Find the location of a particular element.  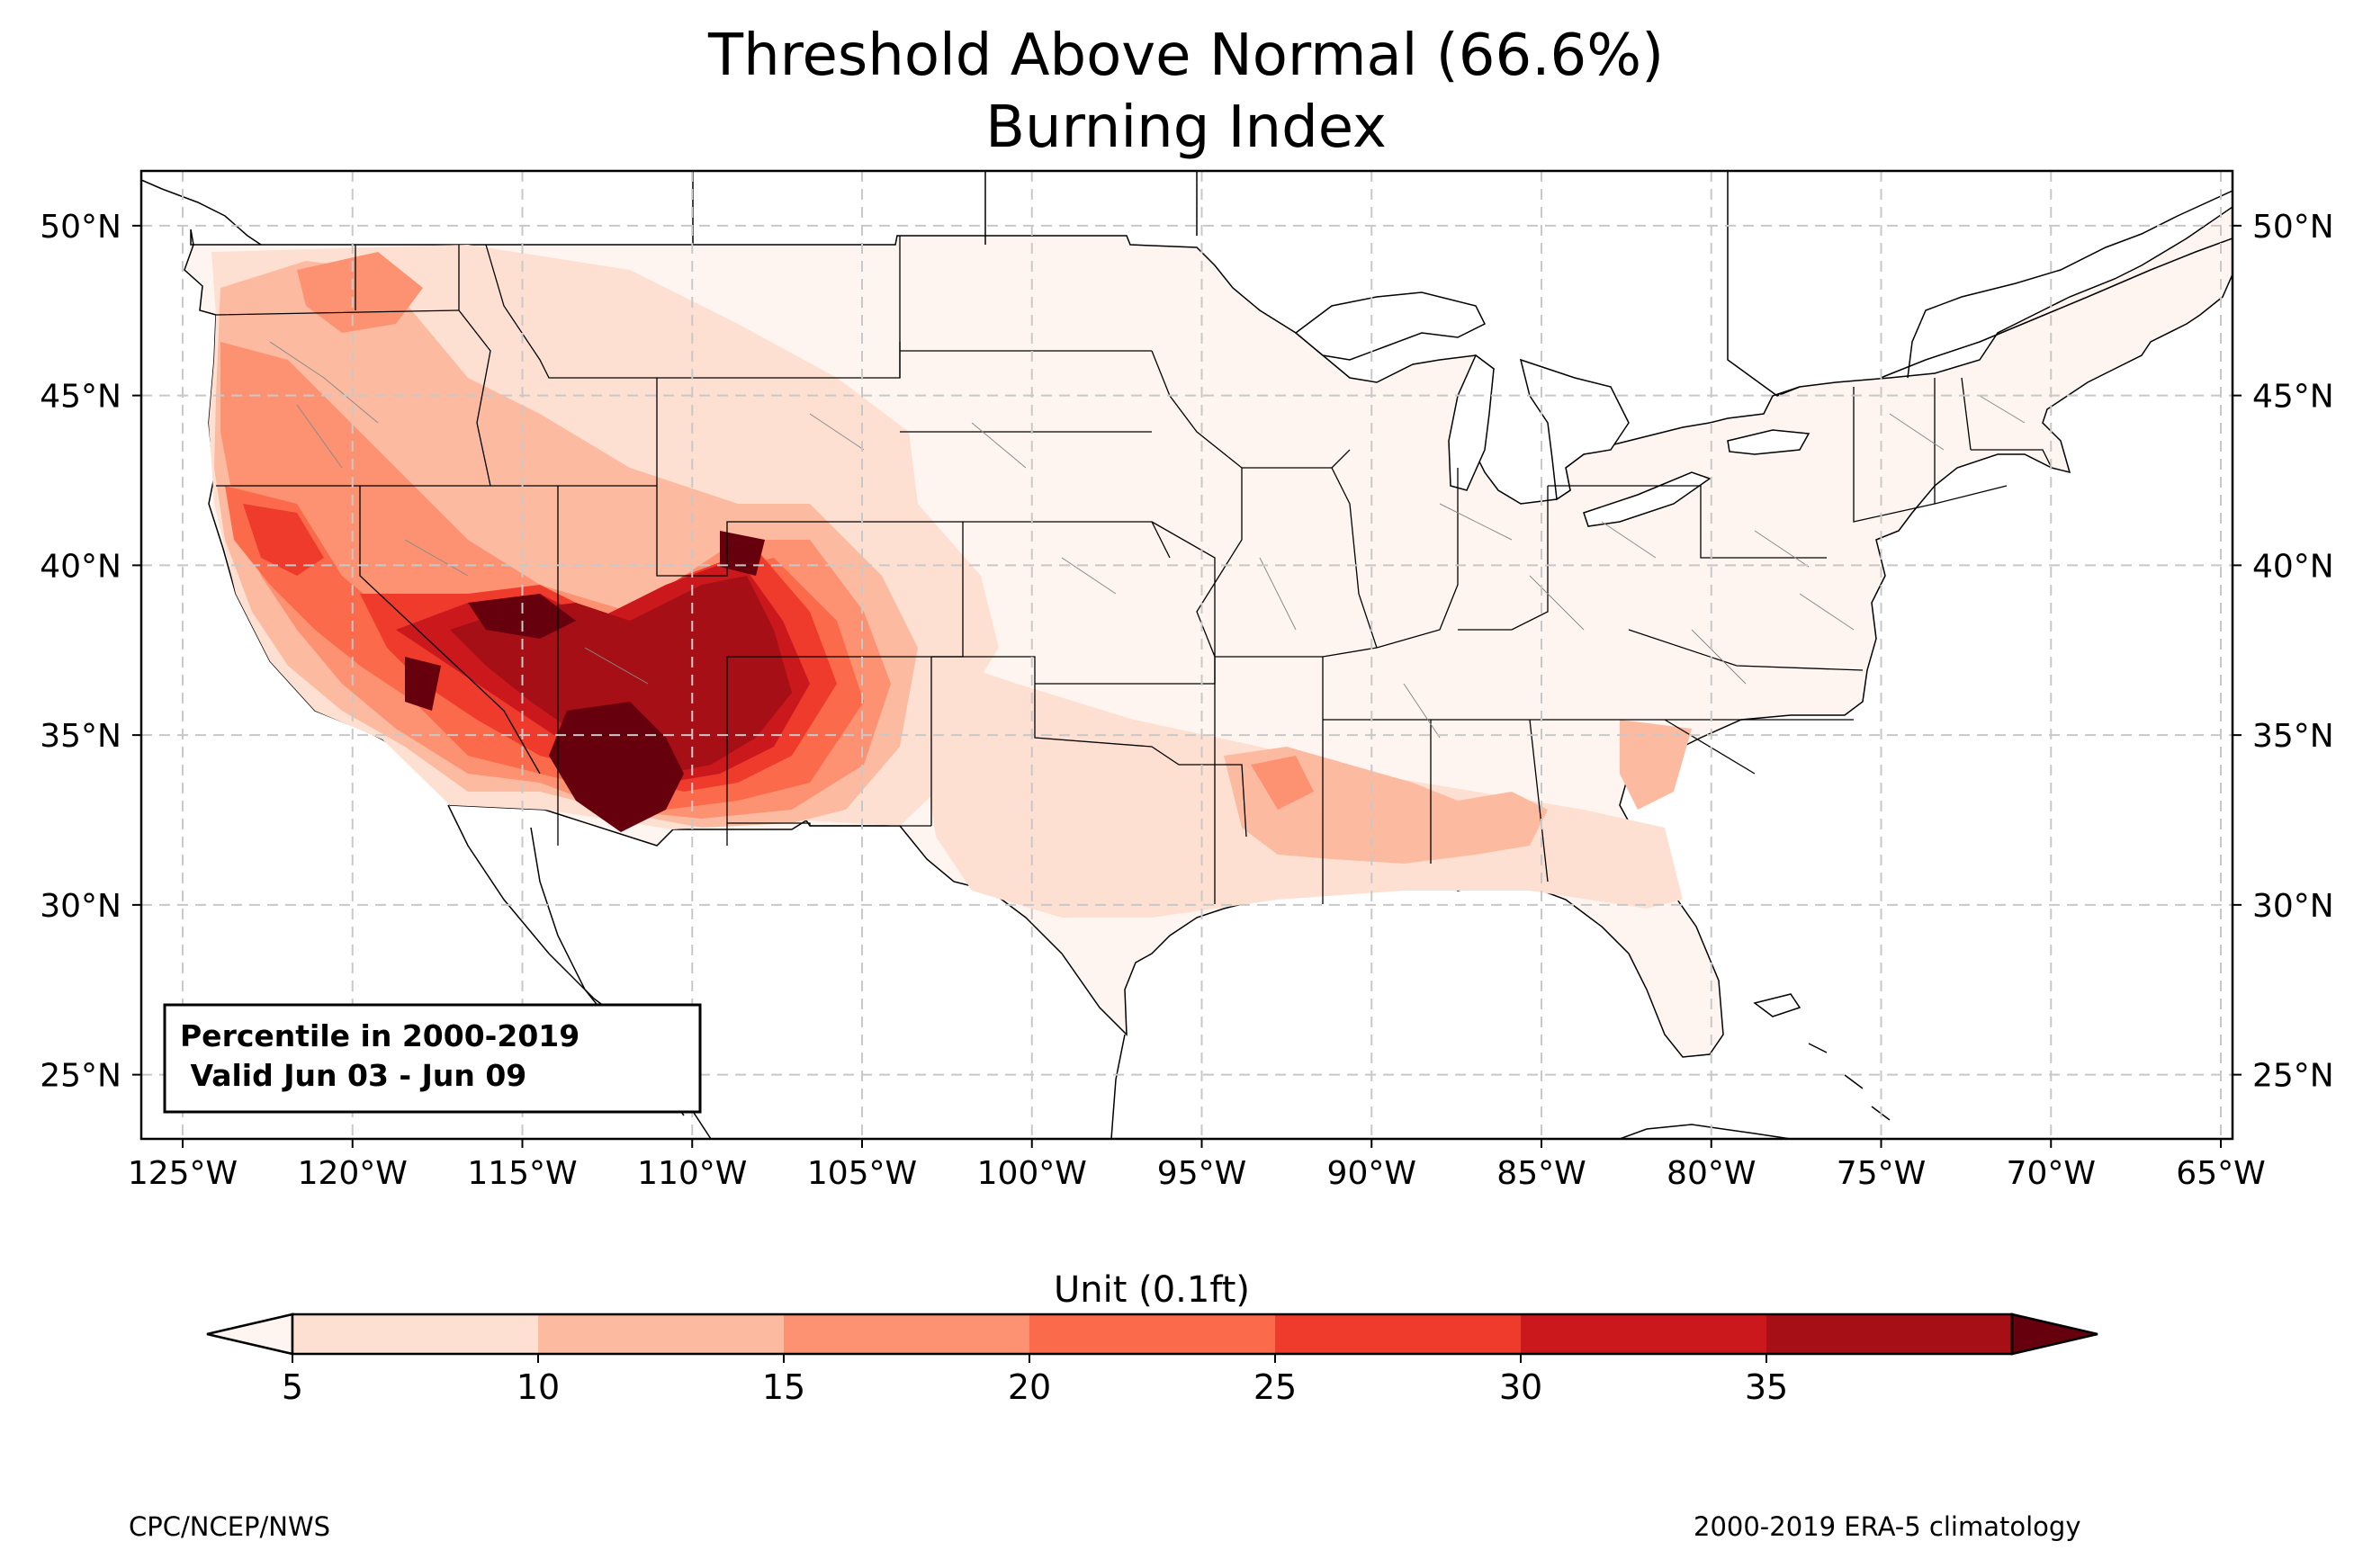

colorbar-frame is located at coordinates (1152, 1334).